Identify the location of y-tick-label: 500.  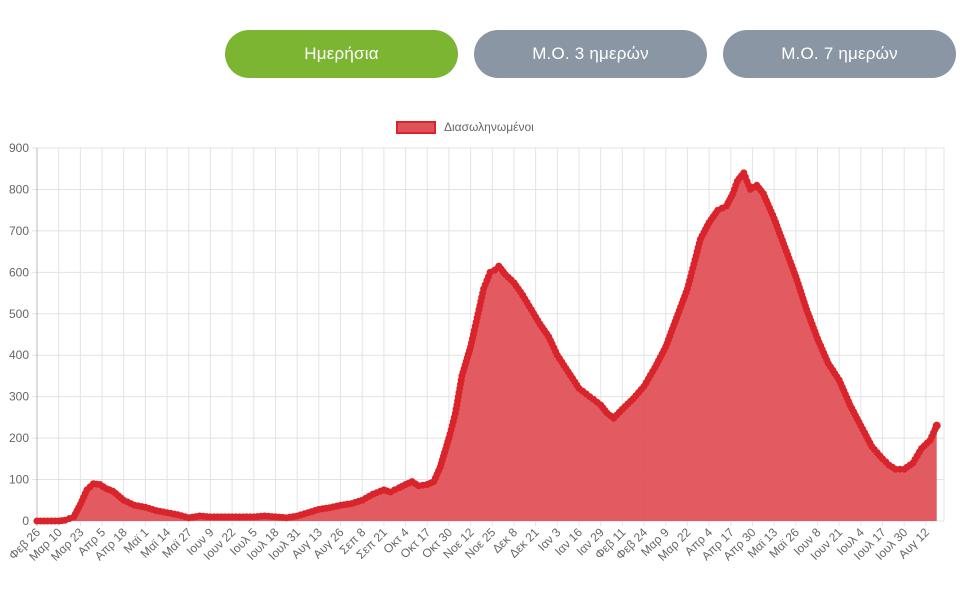
(19, 314).